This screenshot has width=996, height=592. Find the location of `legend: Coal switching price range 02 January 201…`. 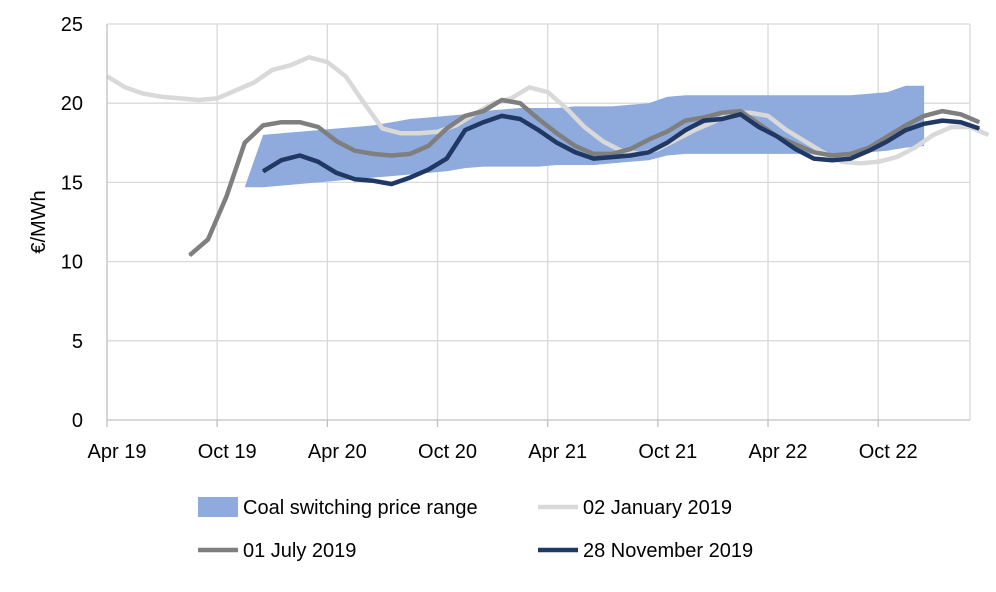

legend: Coal switching price range 02 January 201… is located at coordinates (475, 529).